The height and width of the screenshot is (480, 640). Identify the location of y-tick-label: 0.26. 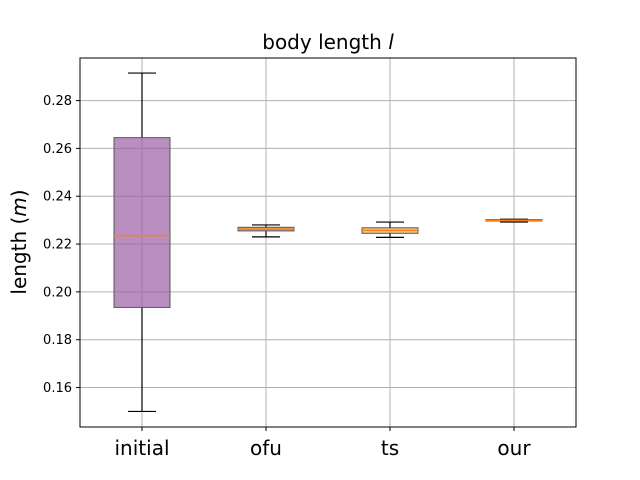
(57, 149).